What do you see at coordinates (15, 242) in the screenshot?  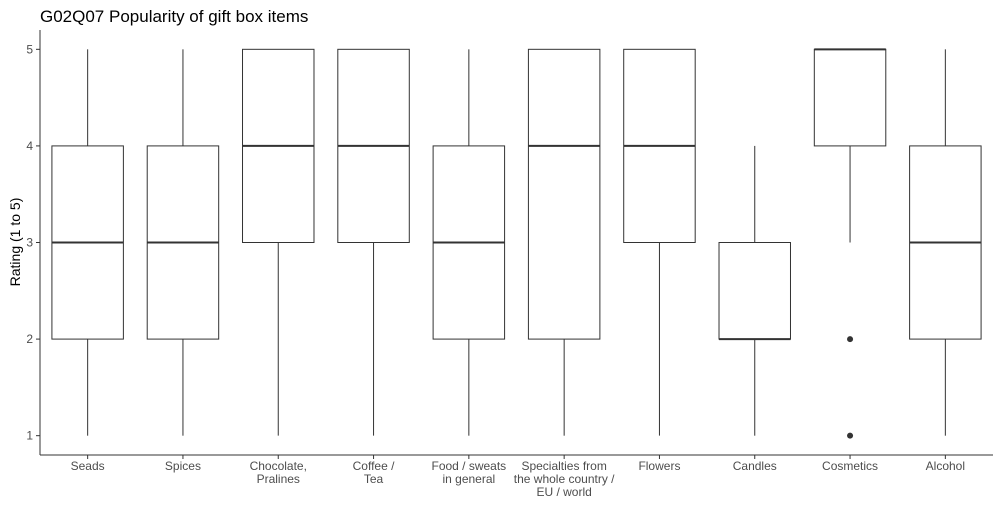 I see `y-axis-label: Rating (1 to 5)` at bounding box center [15, 242].